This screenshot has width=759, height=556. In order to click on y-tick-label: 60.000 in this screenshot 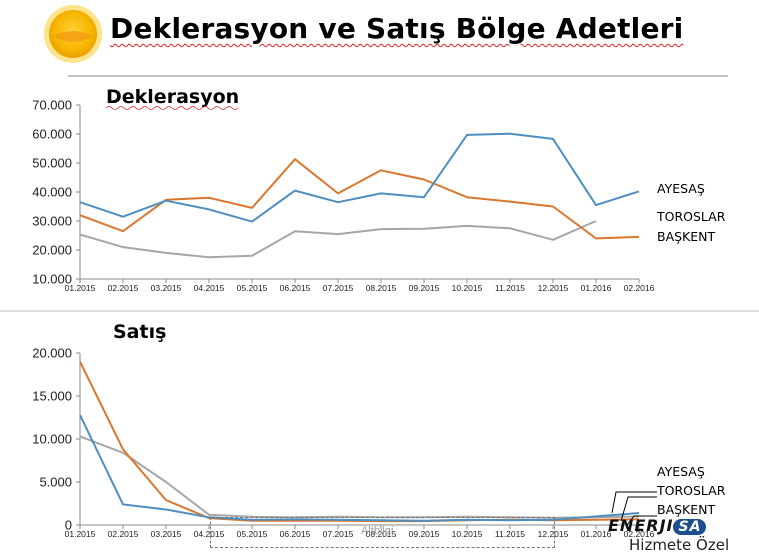, I will do `click(52, 134)`.